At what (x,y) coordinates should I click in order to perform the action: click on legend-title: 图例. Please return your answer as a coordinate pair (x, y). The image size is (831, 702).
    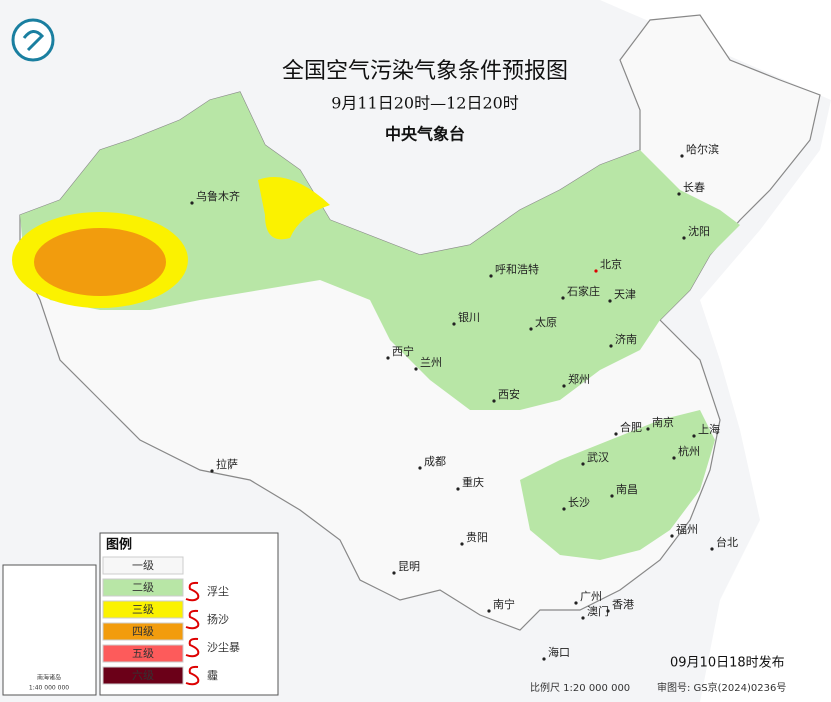
    Looking at the image, I should click on (119, 545).